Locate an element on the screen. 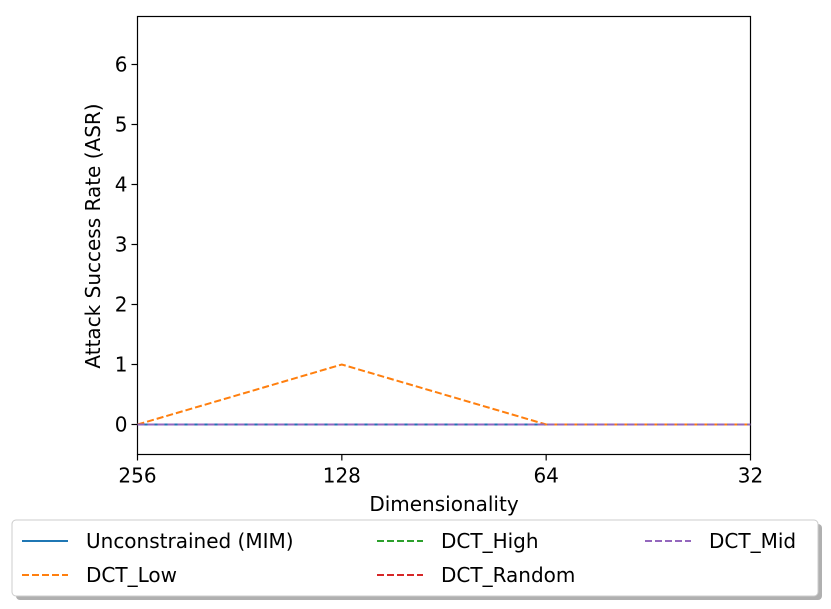 The width and height of the screenshot is (831, 609). y-tick-label: 4 is located at coordinates (121, 185).